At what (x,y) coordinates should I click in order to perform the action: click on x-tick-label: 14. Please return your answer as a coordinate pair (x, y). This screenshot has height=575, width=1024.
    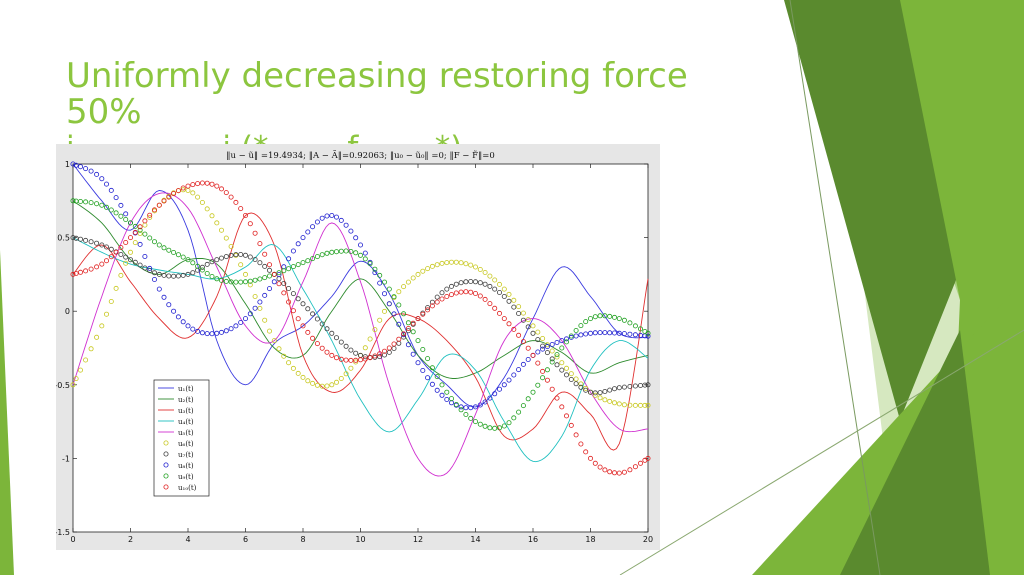
    Looking at the image, I should click on (475, 539).